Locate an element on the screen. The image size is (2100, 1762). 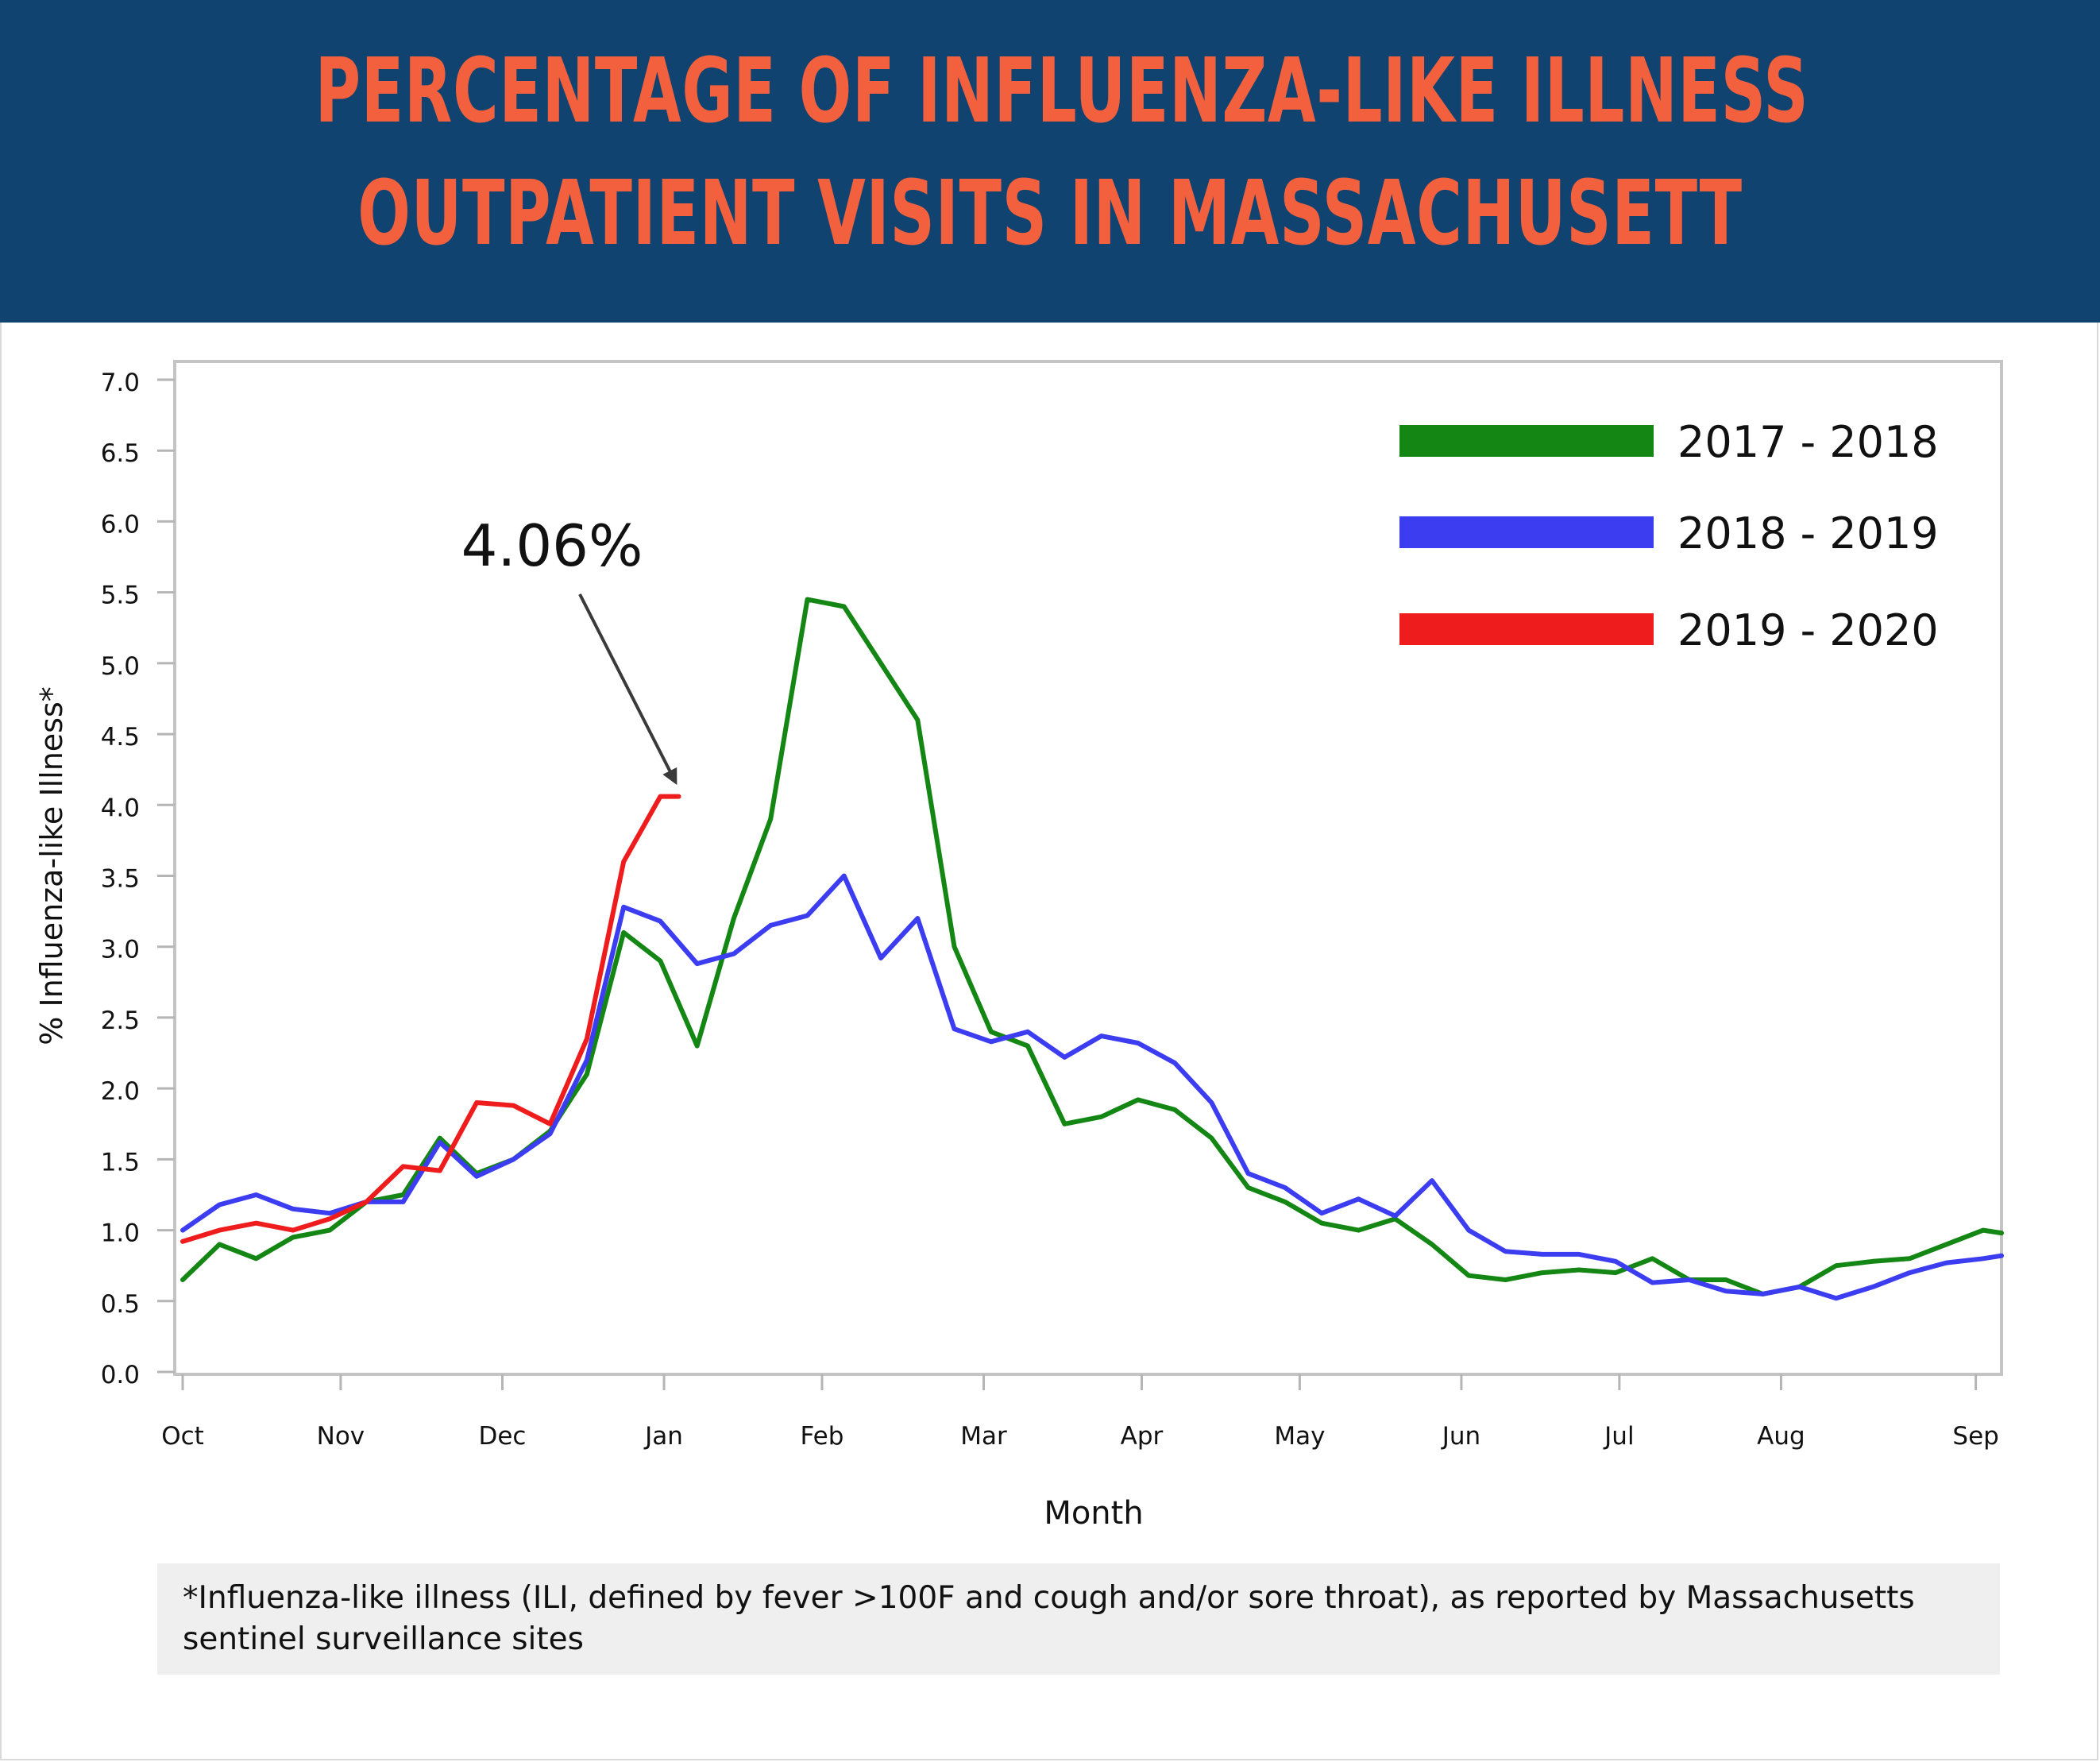
annotation-arrow is located at coordinates (627, 690).